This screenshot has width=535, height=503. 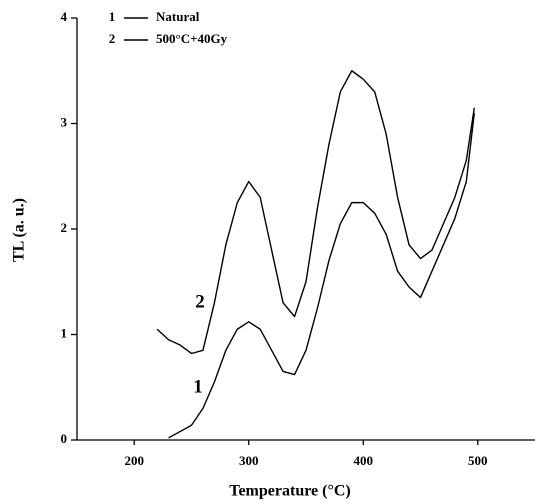 I want to click on y-tick-label: 4, so click(x=64, y=16).